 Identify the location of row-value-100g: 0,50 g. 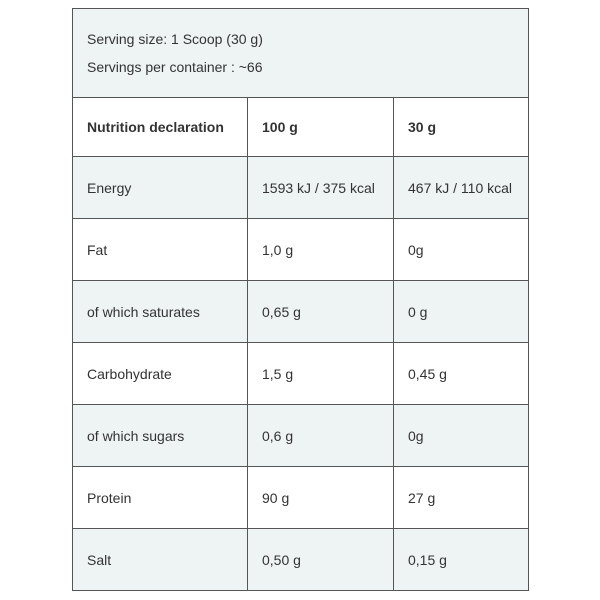
(320, 559).